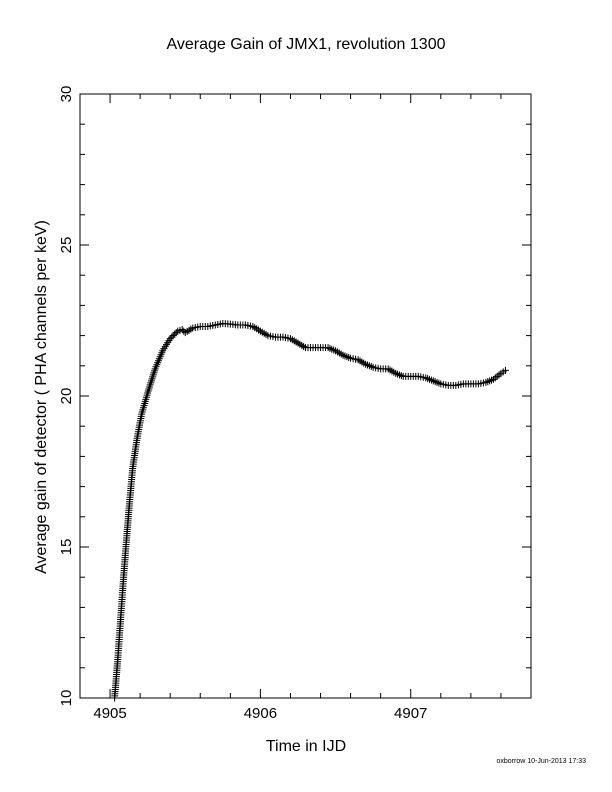 The width and height of the screenshot is (612, 792). I want to click on x-tick-label: 4907, so click(410, 713).